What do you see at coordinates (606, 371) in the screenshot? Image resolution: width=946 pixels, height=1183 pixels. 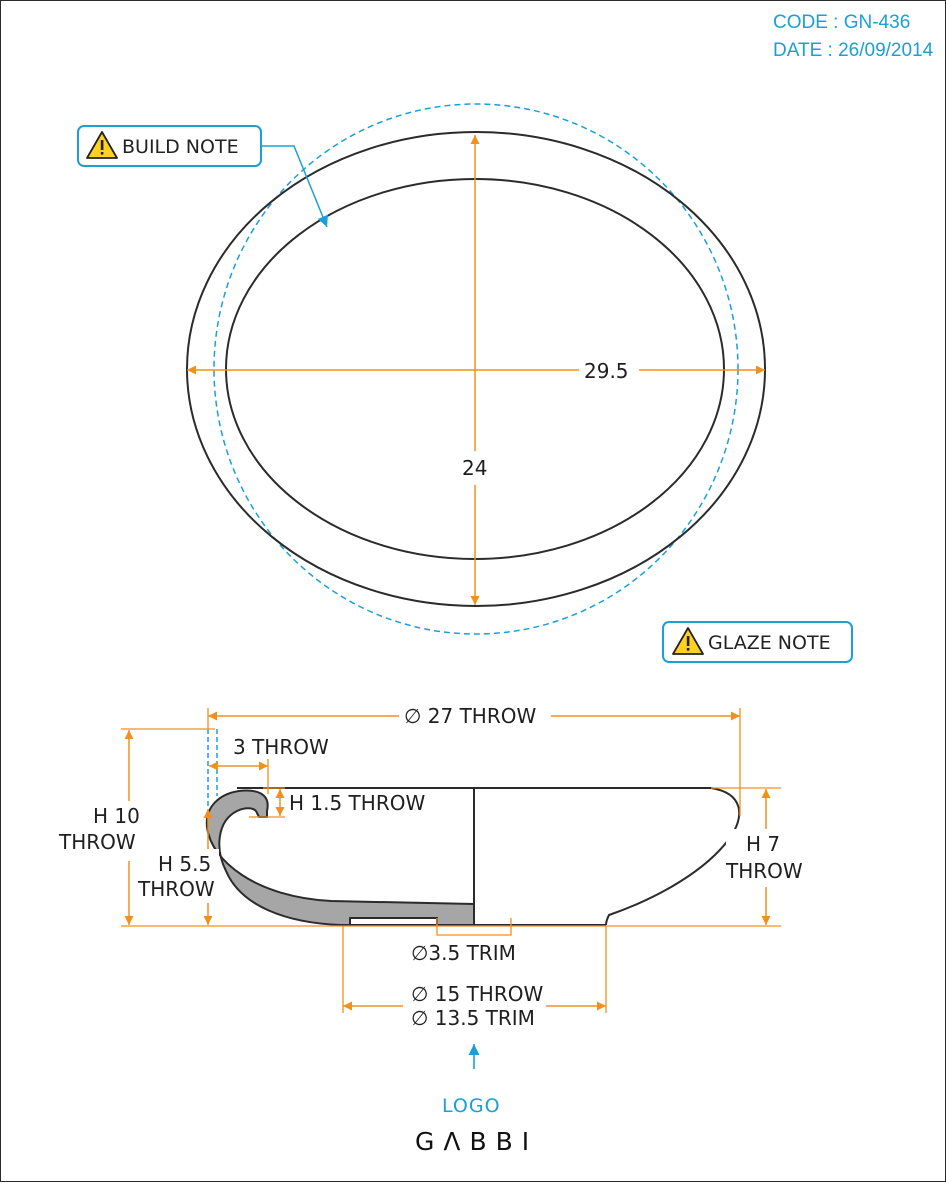 I see `width-dimension-value: 29.5` at bounding box center [606, 371].